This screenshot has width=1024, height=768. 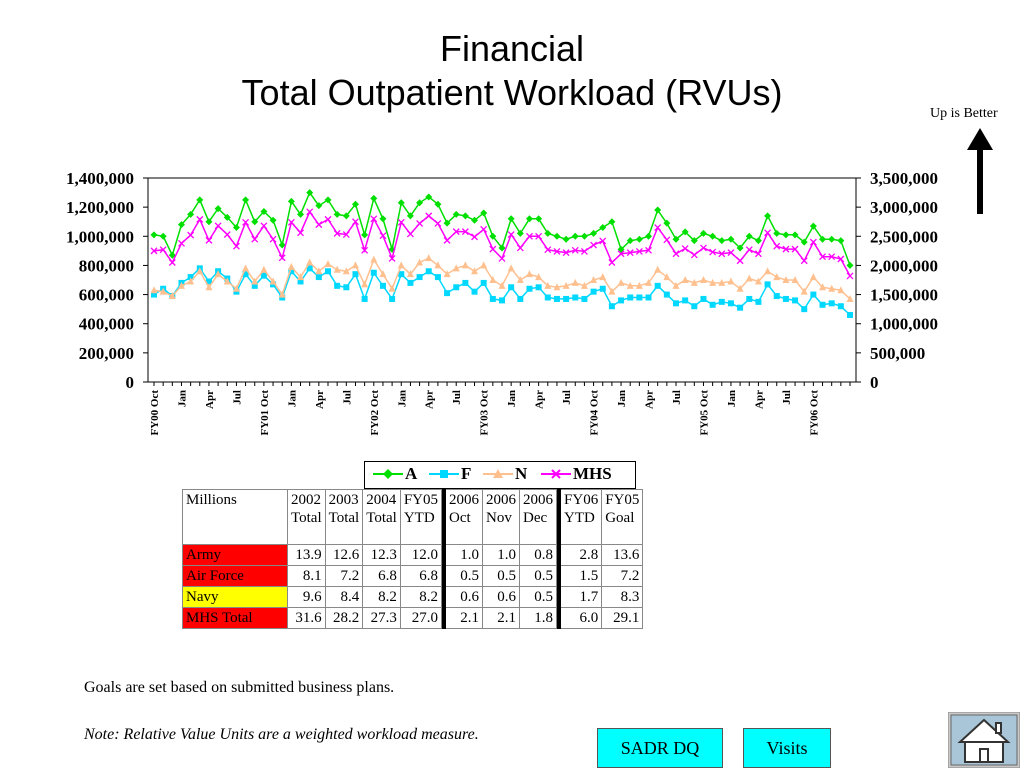 I want to click on table-cell: 0.5, so click(x=464, y=576).